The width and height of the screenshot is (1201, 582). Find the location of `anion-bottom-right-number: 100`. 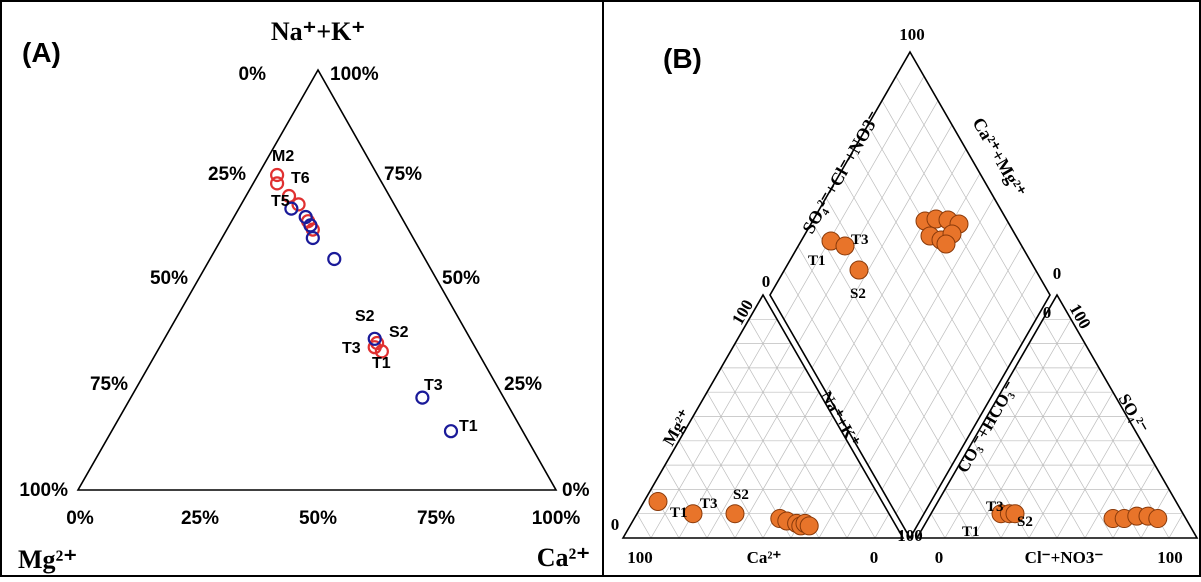

anion-bottom-right-number: 100 is located at coordinates (1170, 557).